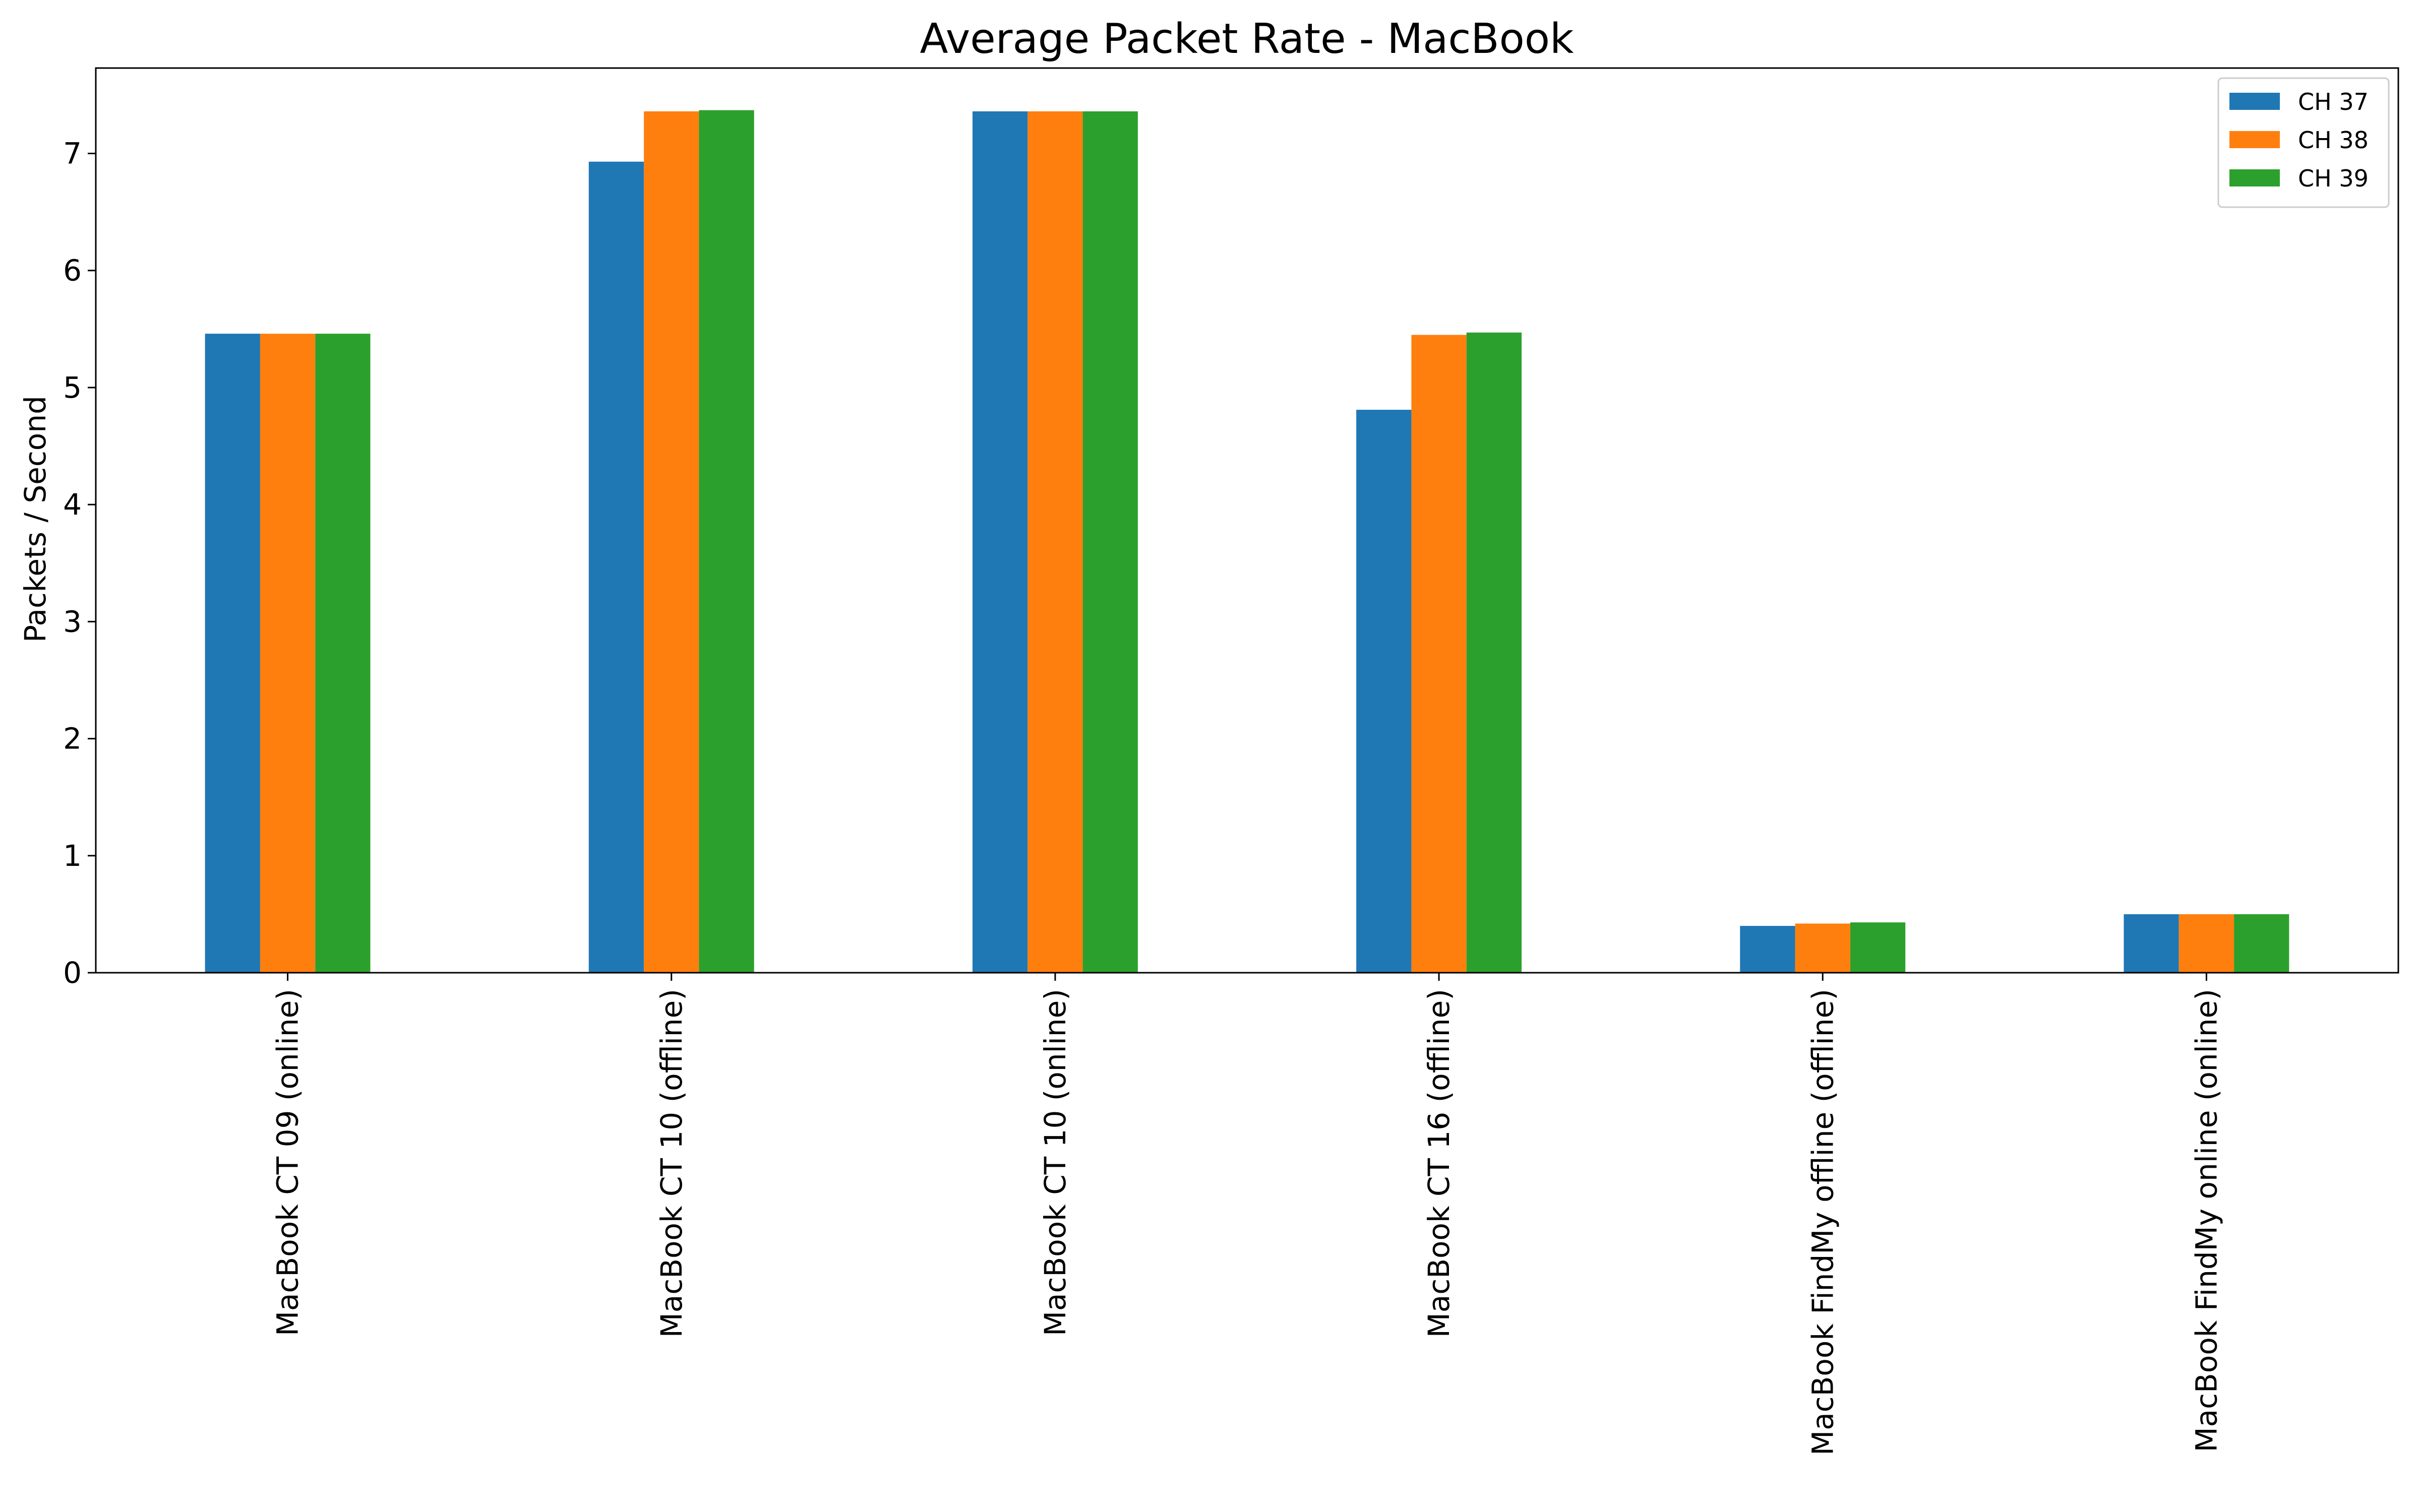 This screenshot has height=1512, width=2420. Describe the element at coordinates (35, 519) in the screenshot. I see `y-axis-label: Packets / Second` at that location.